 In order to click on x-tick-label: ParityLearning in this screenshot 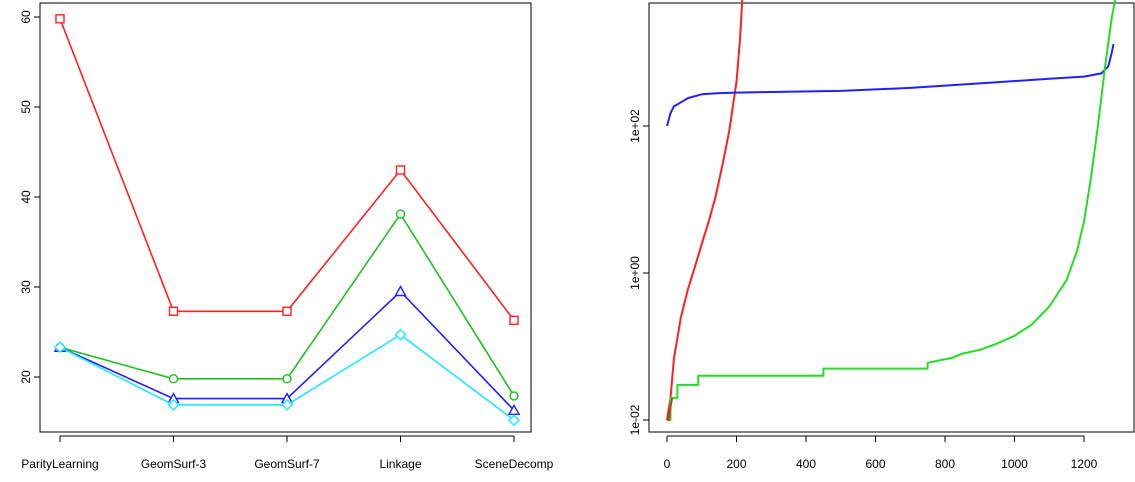, I will do `click(59, 464)`.